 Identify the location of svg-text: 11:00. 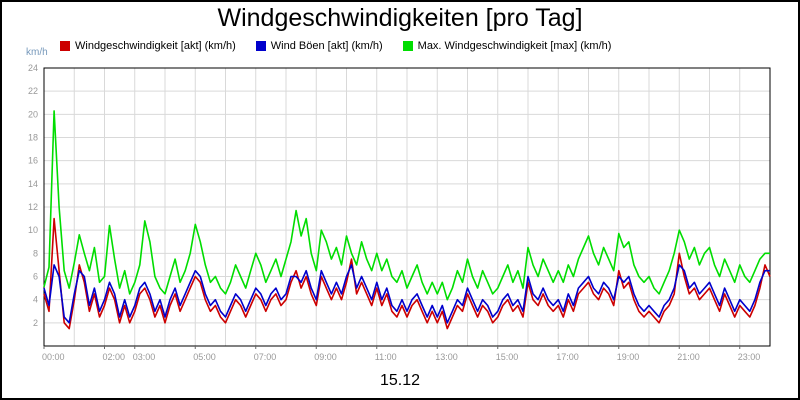
(386, 357).